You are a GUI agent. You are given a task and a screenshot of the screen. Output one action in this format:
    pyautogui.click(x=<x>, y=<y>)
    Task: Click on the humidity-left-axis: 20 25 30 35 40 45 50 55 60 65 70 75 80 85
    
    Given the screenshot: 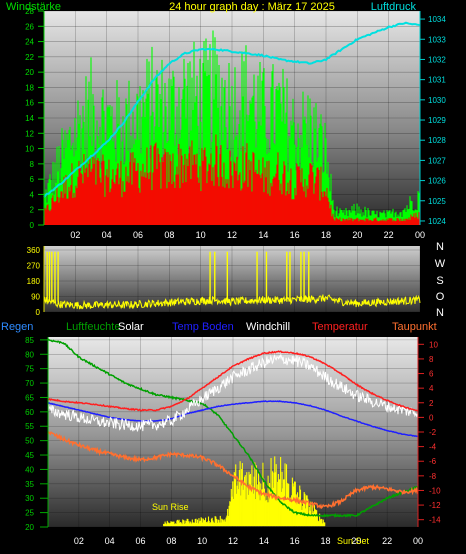 What is the action you would take?
    pyautogui.click(x=37, y=434)
    